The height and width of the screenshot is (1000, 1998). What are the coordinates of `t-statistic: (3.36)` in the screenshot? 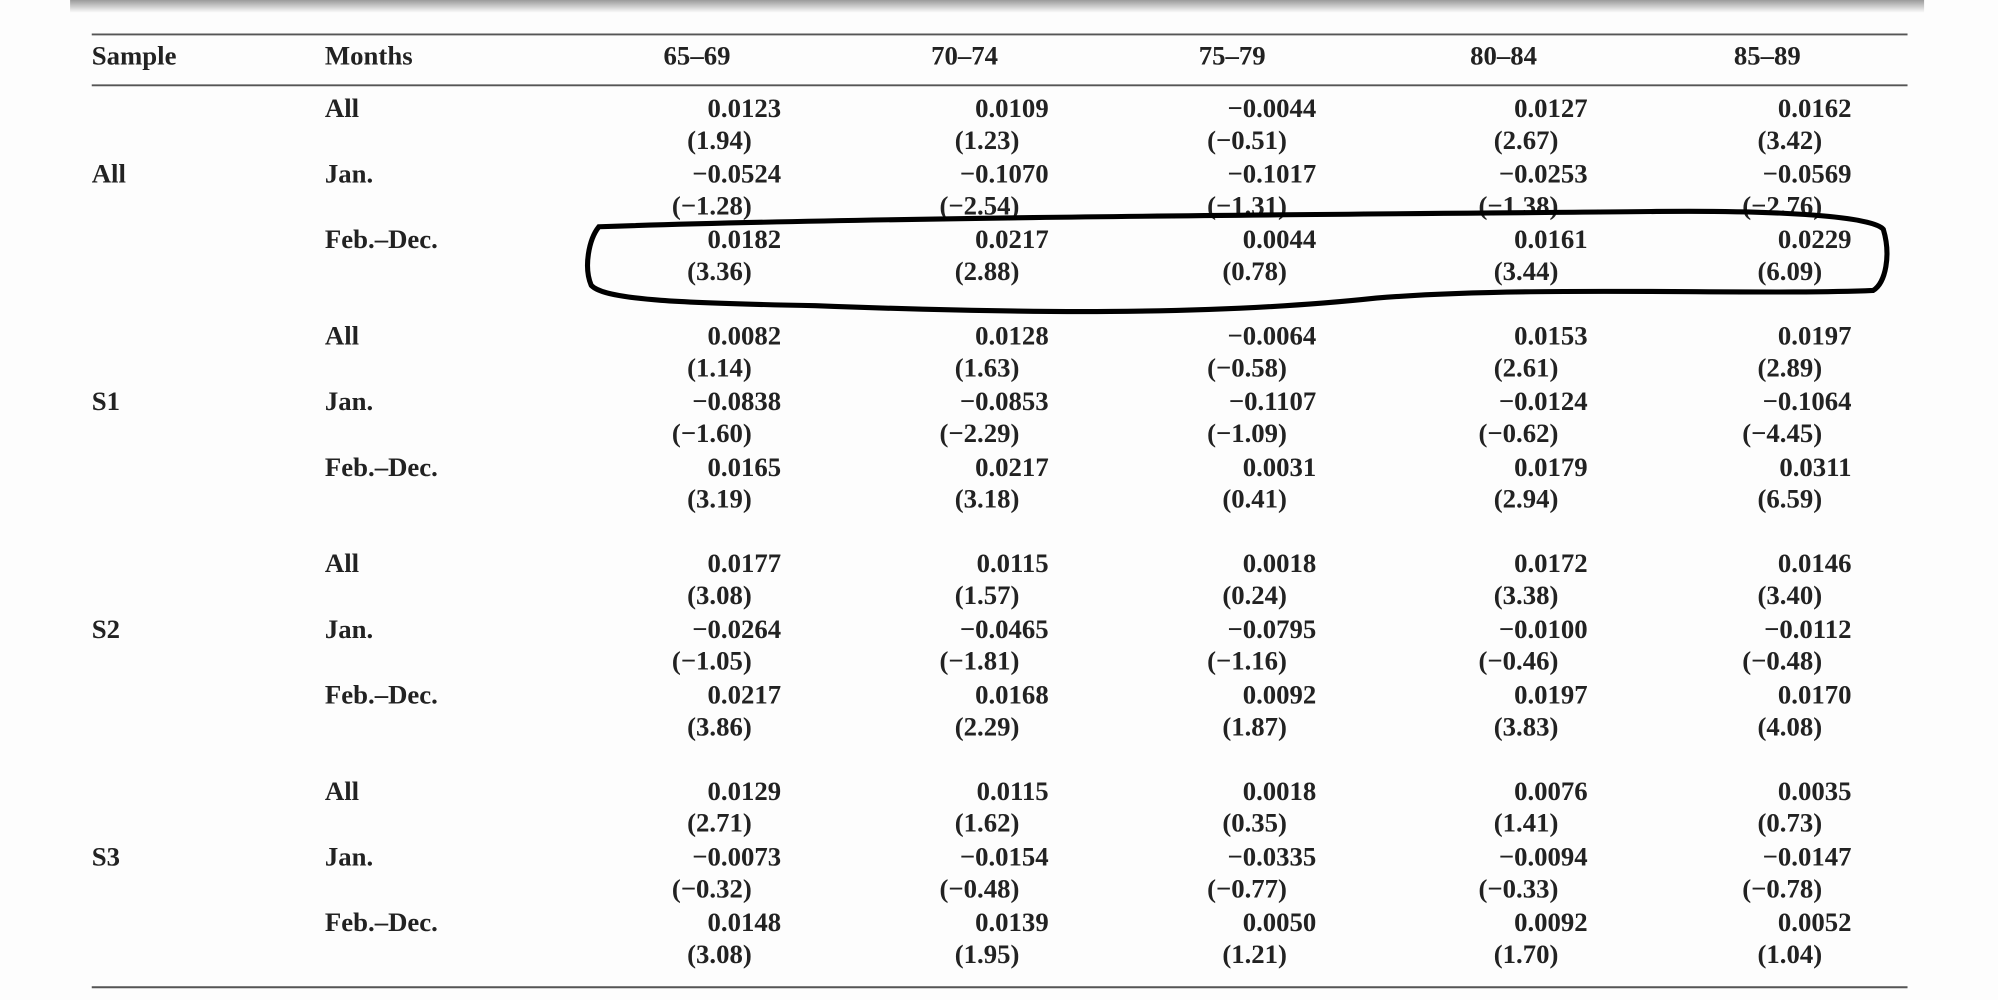 It's located at (719, 271).